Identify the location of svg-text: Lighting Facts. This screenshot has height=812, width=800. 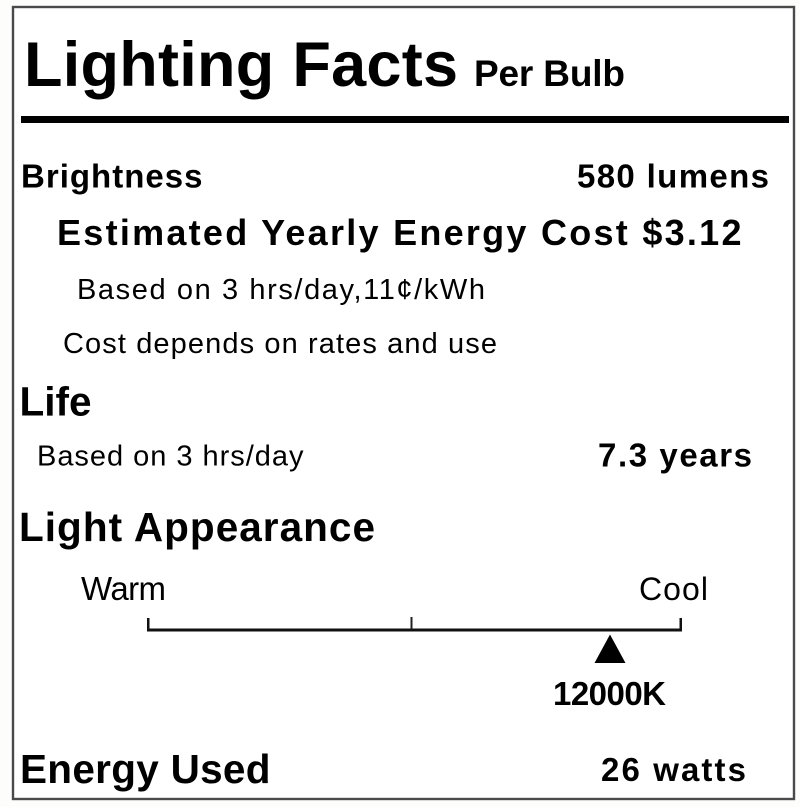
(241, 65).